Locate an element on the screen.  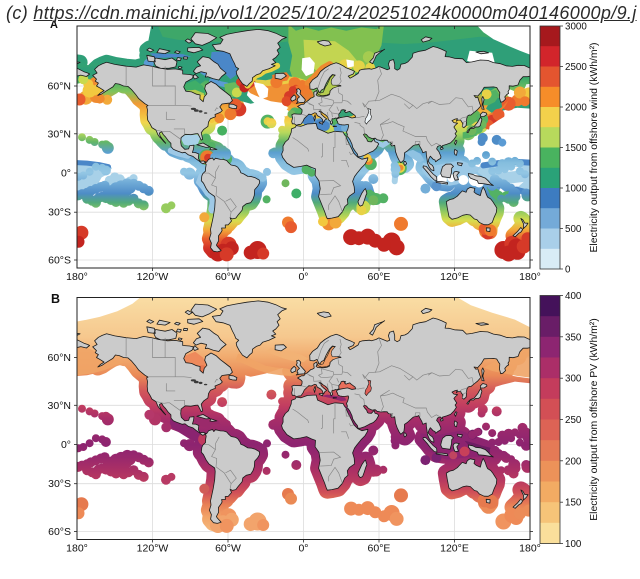
svg-text: 100 is located at coordinates (573, 544).